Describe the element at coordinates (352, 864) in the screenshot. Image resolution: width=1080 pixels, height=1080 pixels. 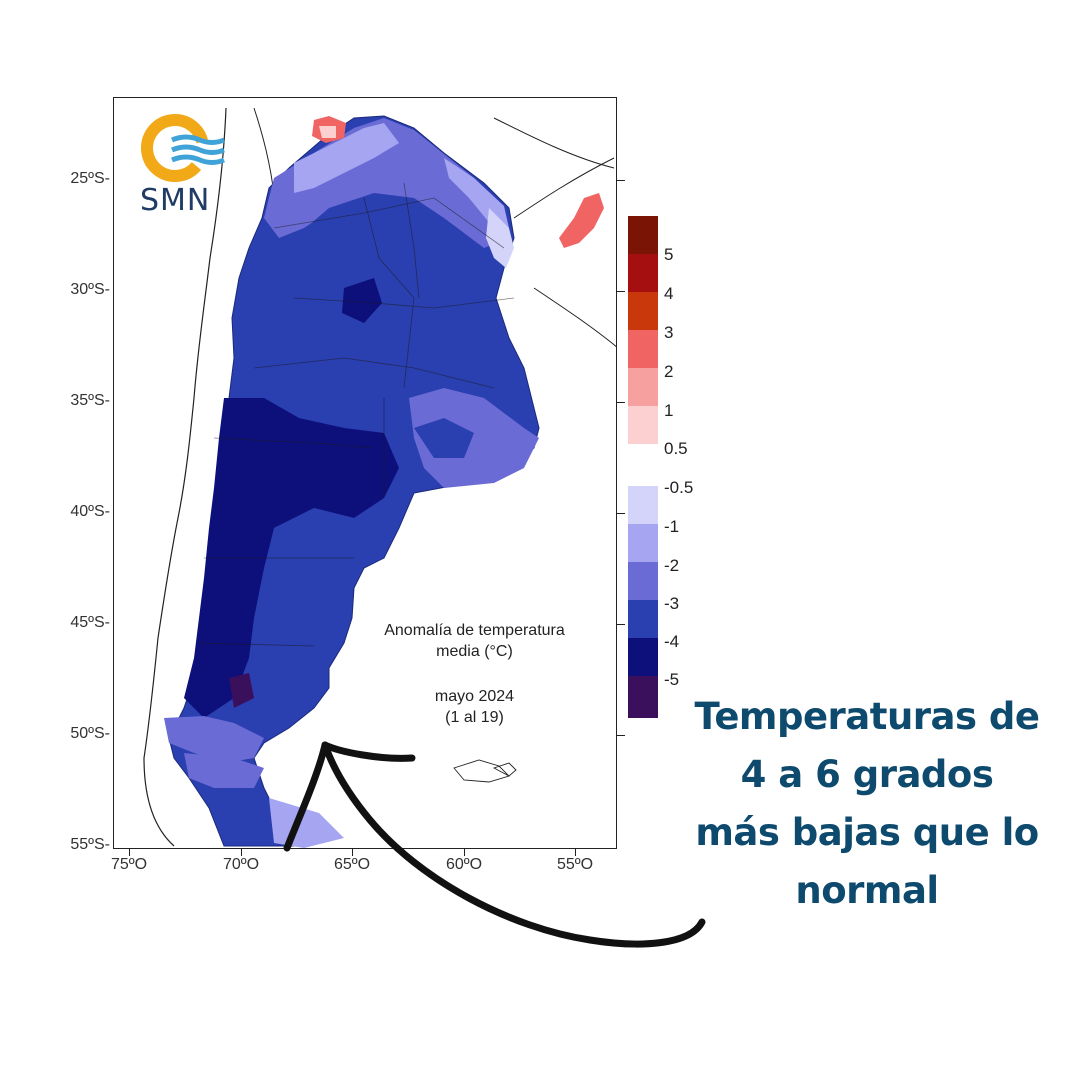
I see `lon-label-65o: 65ºO` at that location.